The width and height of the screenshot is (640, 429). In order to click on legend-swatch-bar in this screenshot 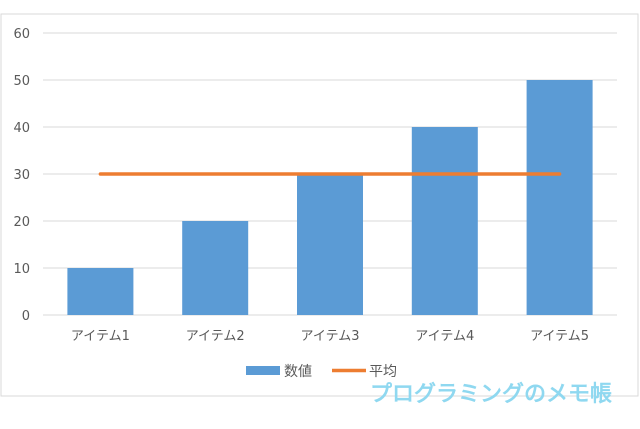, I will do `click(263, 370)`.